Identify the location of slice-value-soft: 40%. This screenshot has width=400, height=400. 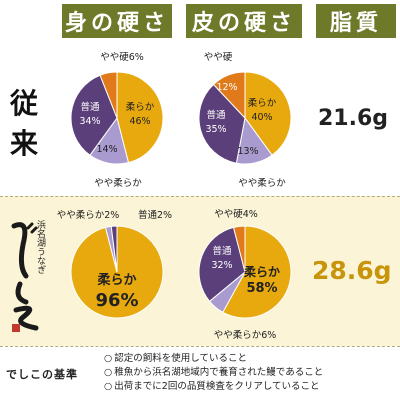
(261, 117).